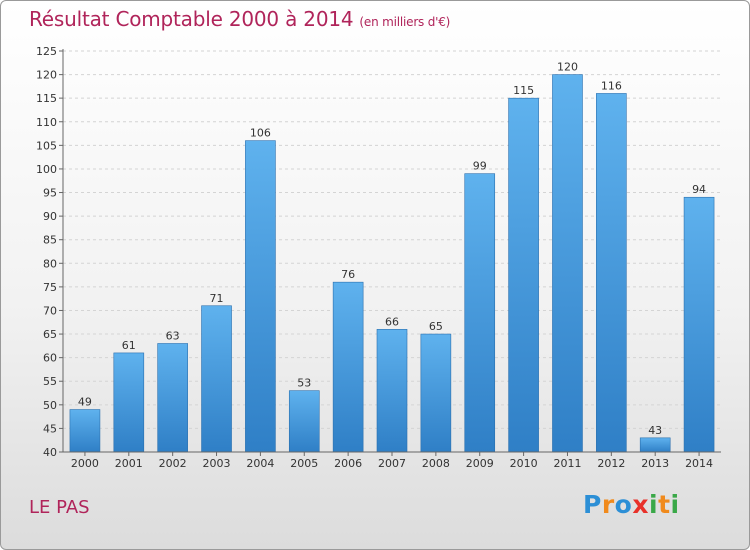 This screenshot has width=750, height=550. I want to click on x-tick-label: 2004, so click(260, 463).